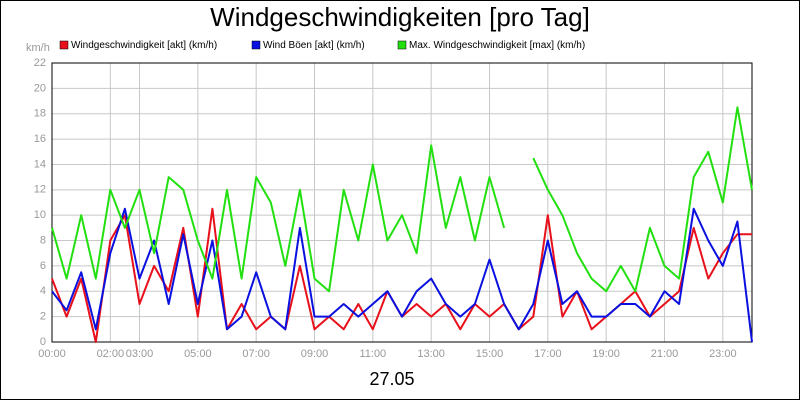 The width and height of the screenshot is (800, 400). Describe the element at coordinates (43, 266) in the screenshot. I see `y-tick-label: 6` at that location.